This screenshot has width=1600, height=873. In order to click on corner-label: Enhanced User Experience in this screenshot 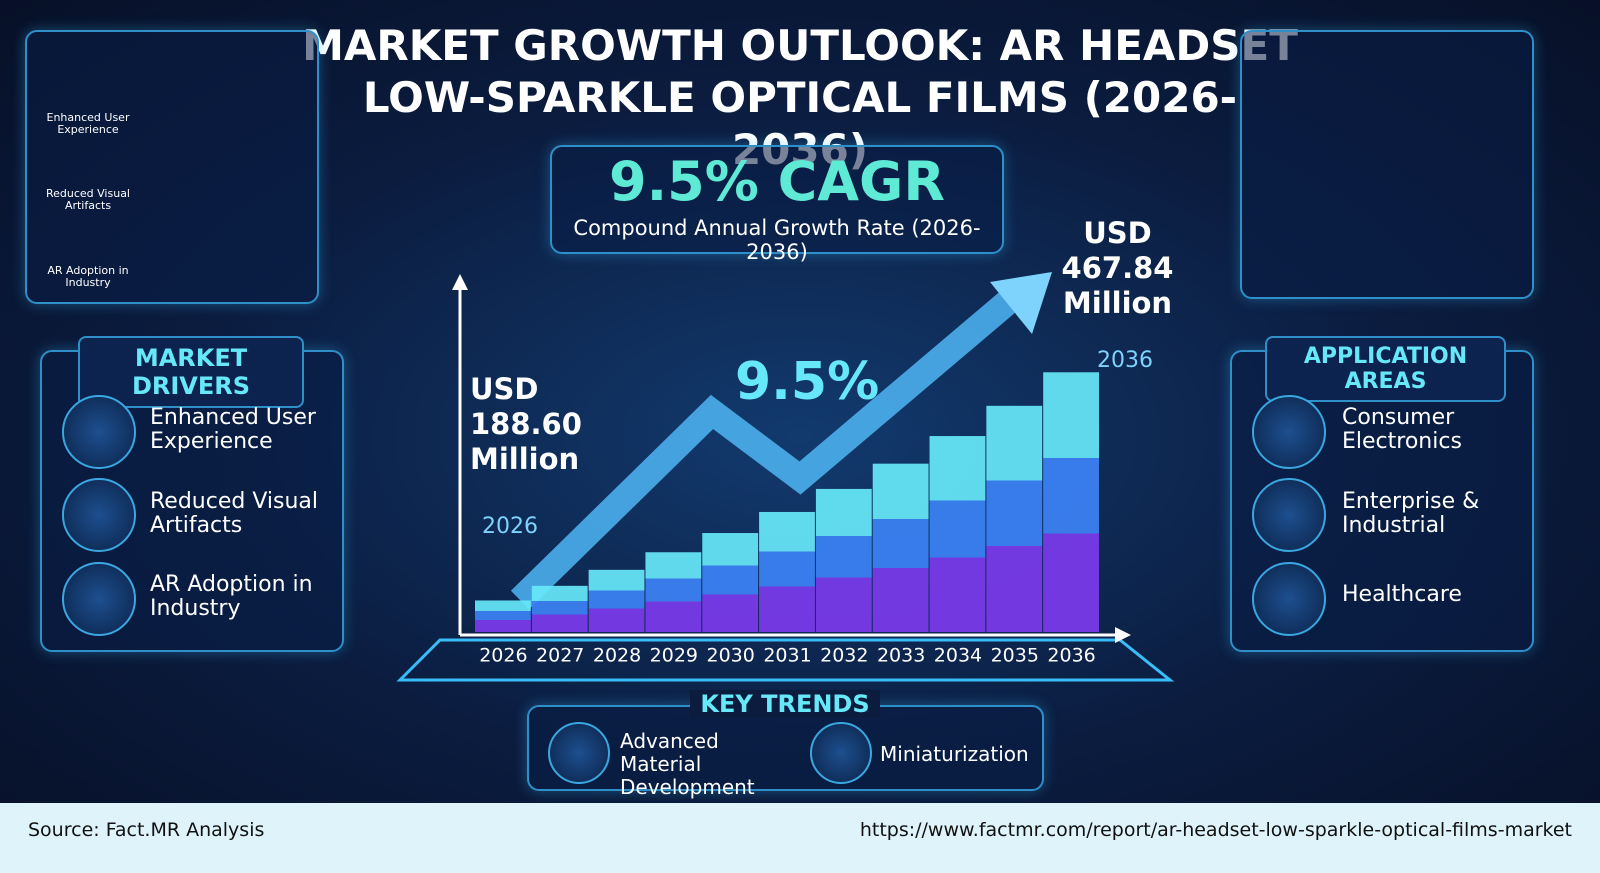, I will do `click(88, 123)`.